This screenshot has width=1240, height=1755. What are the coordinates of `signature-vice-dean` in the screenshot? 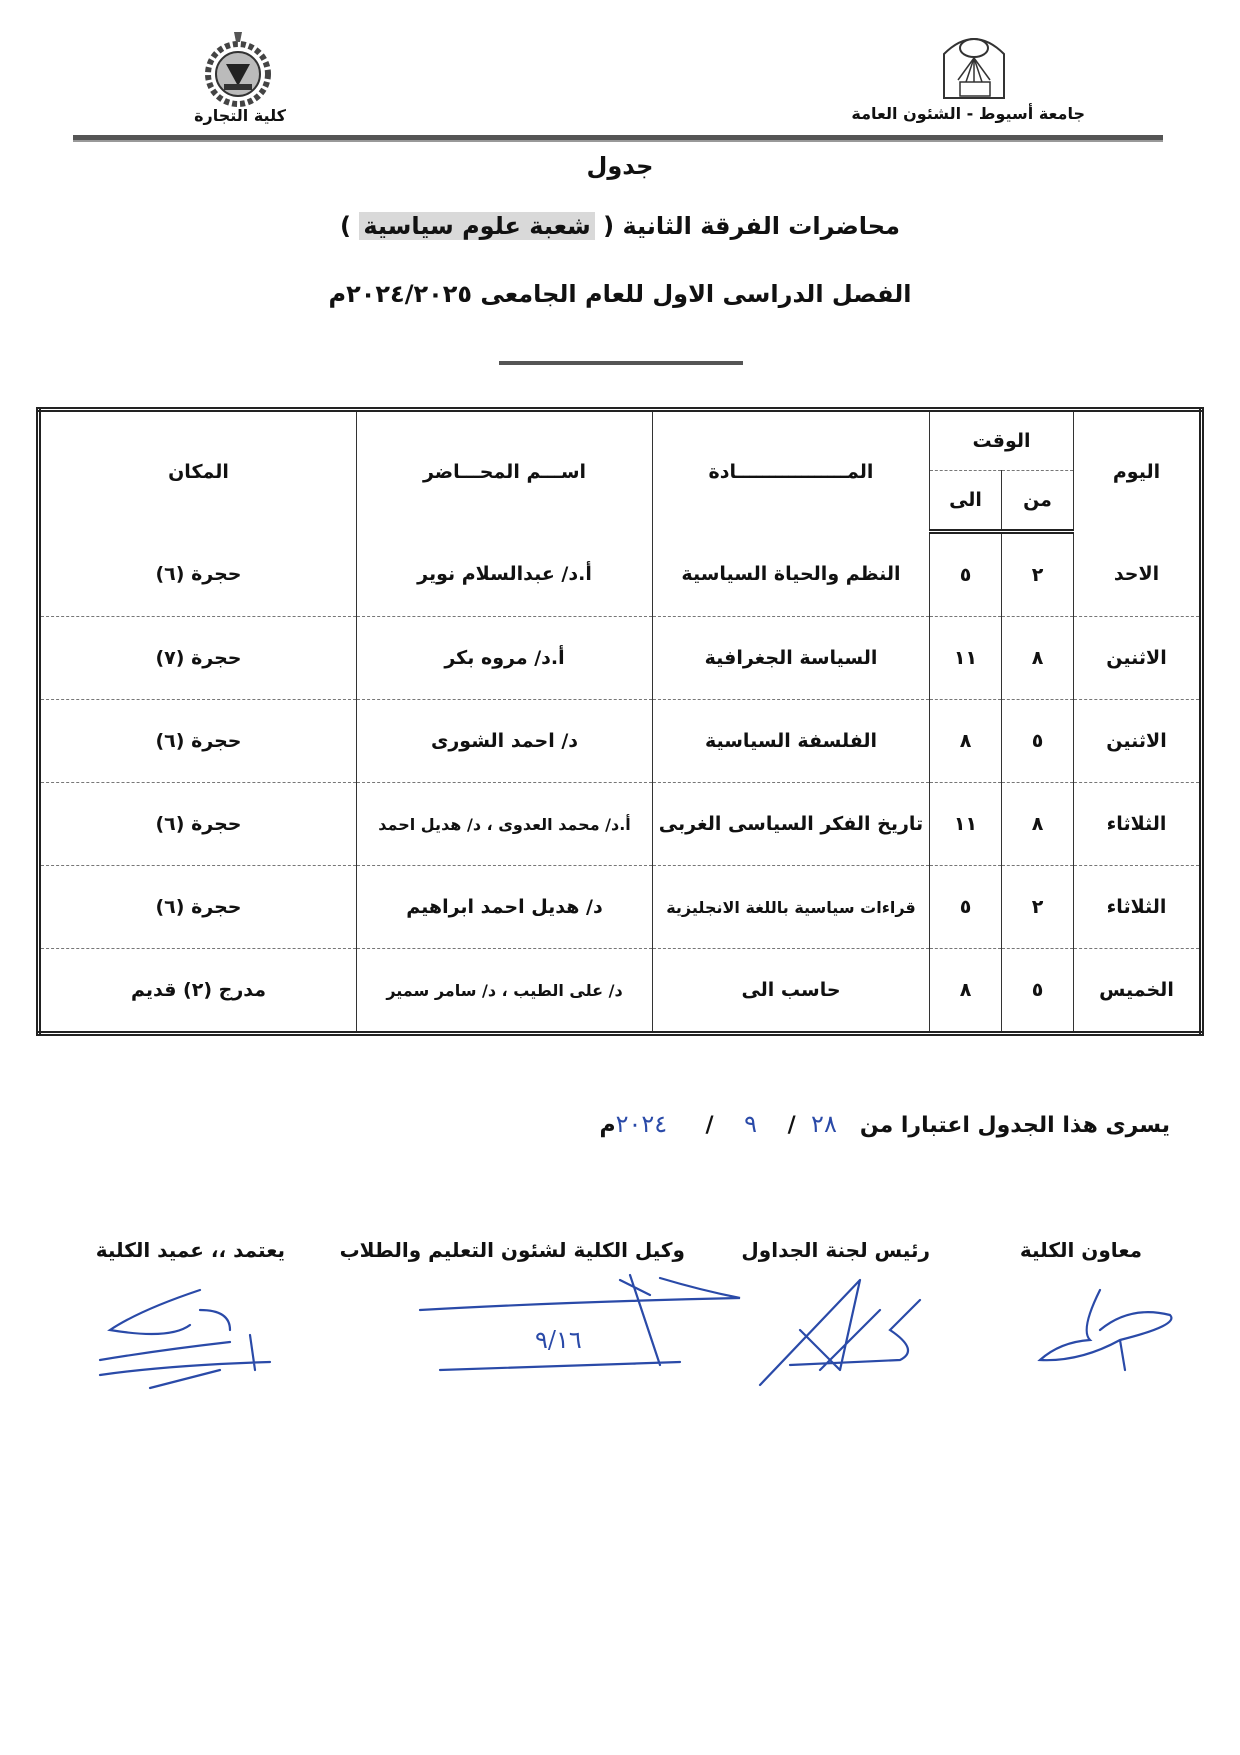 It's located at (579, 1322).